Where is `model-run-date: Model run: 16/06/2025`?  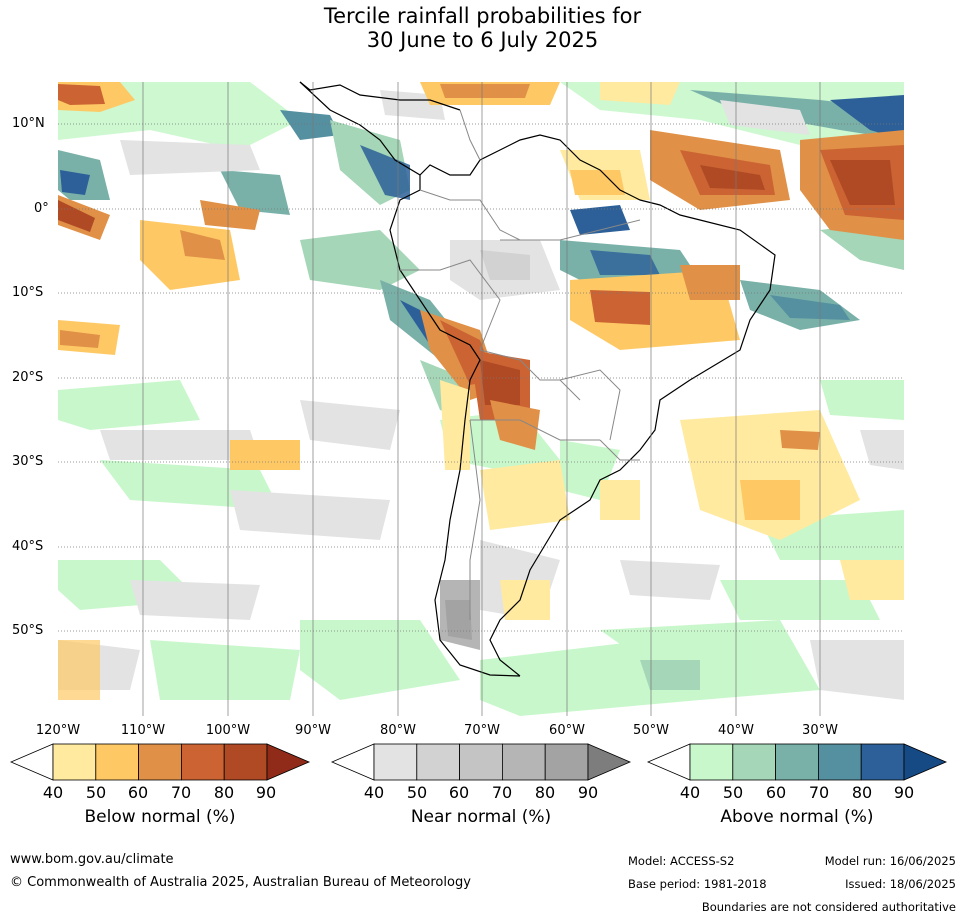
model-run-date: Model run: 16/06/2025 is located at coordinates (890, 861).